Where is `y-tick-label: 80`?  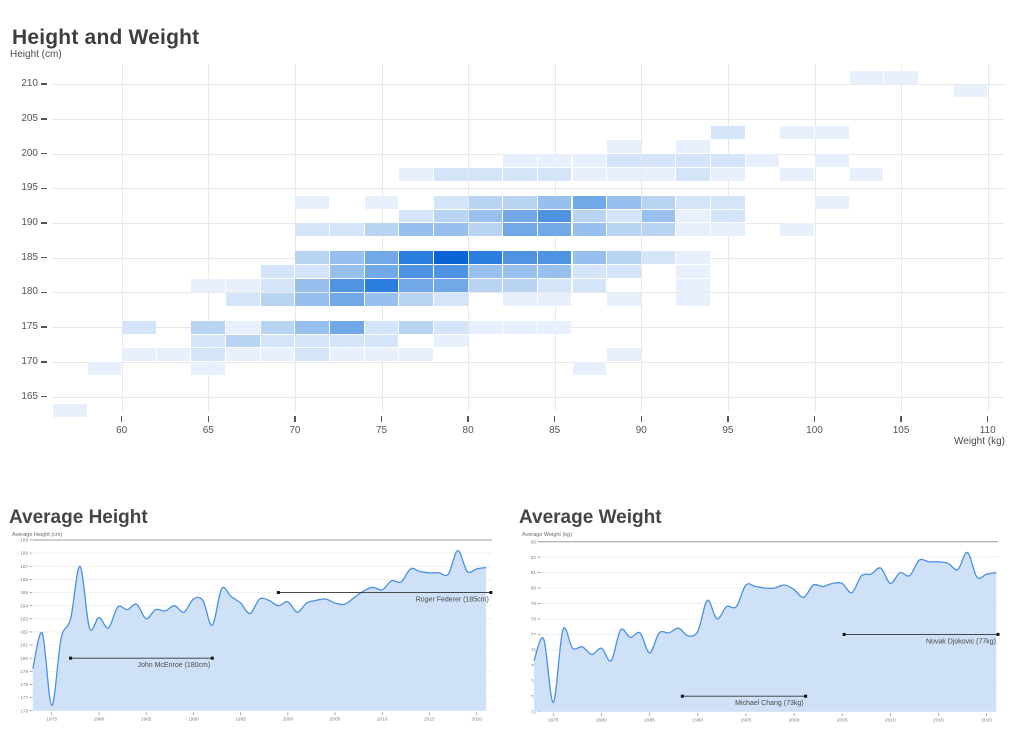 y-tick-label: 80 is located at coordinates (534, 588).